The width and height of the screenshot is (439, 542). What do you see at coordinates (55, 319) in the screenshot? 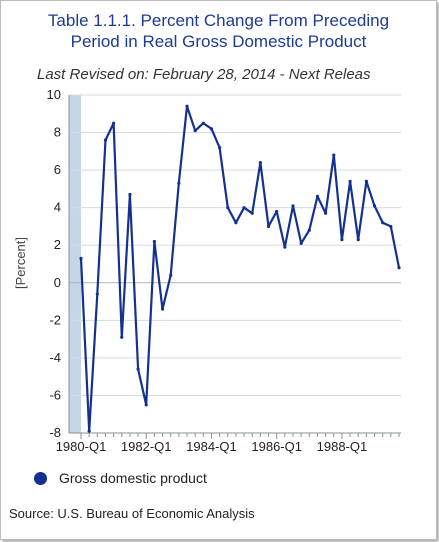
I see `y-tick-label: -2` at bounding box center [55, 319].